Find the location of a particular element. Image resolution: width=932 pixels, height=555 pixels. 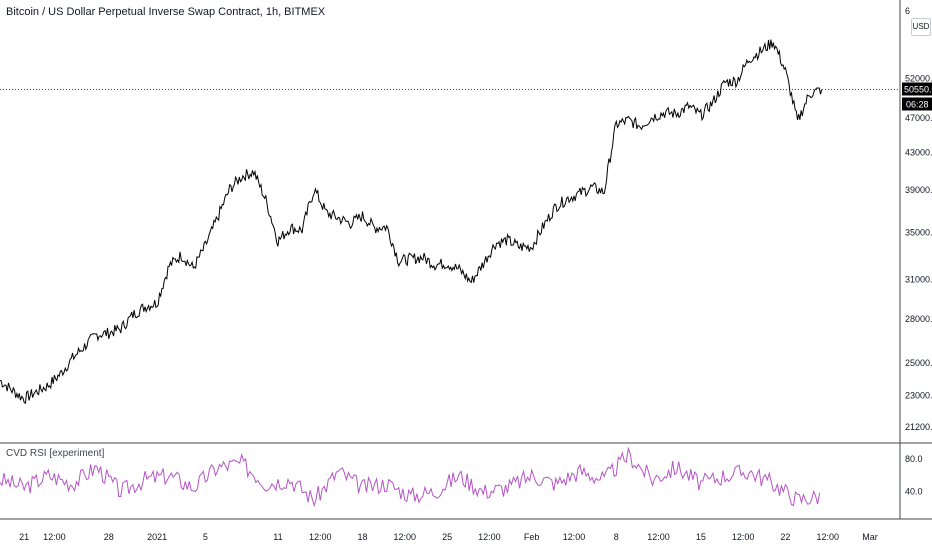

time-tick-label: Feb is located at coordinates (532, 537).